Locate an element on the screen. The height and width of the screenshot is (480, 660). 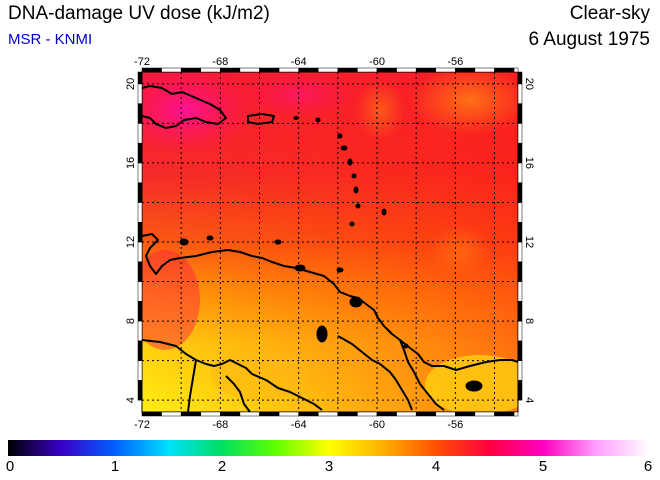
source-label: MSR - KNMI is located at coordinates (50, 39).